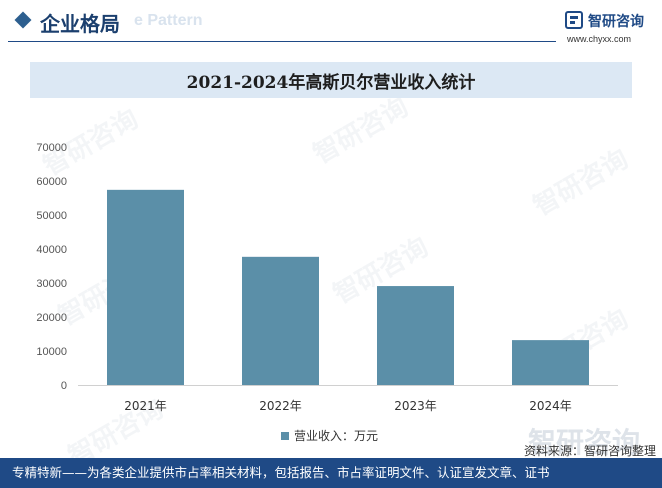  Describe the element at coordinates (550, 406) in the screenshot. I see `x-tick-label: 2024年` at that location.